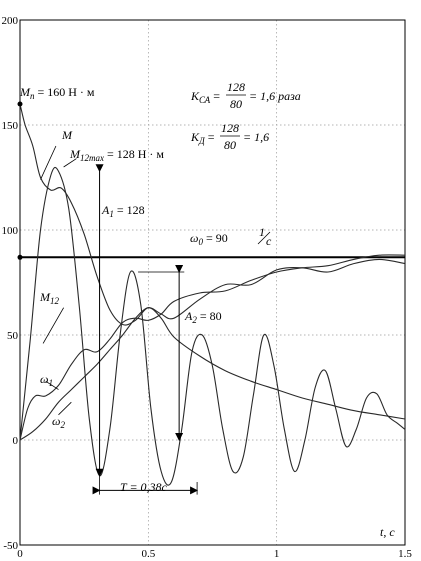  Describe the element at coordinates (10, 126) in the screenshot. I see `y-tick-label: 150` at that location.